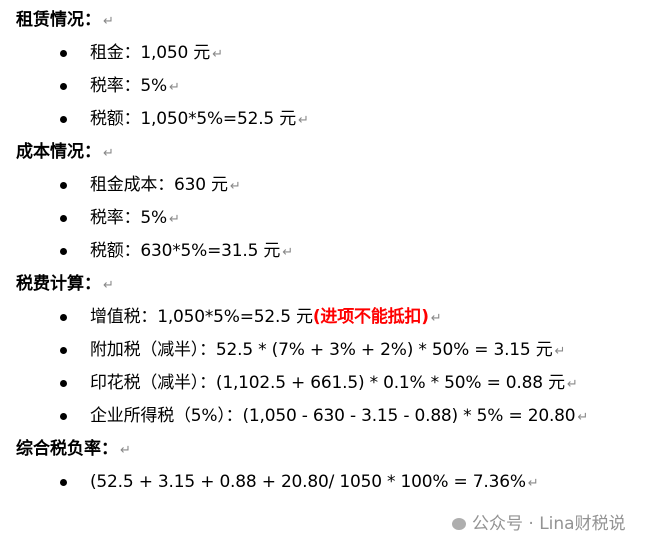  I want to click on section-heading: 综合税负率： ↵, so click(302, 449).